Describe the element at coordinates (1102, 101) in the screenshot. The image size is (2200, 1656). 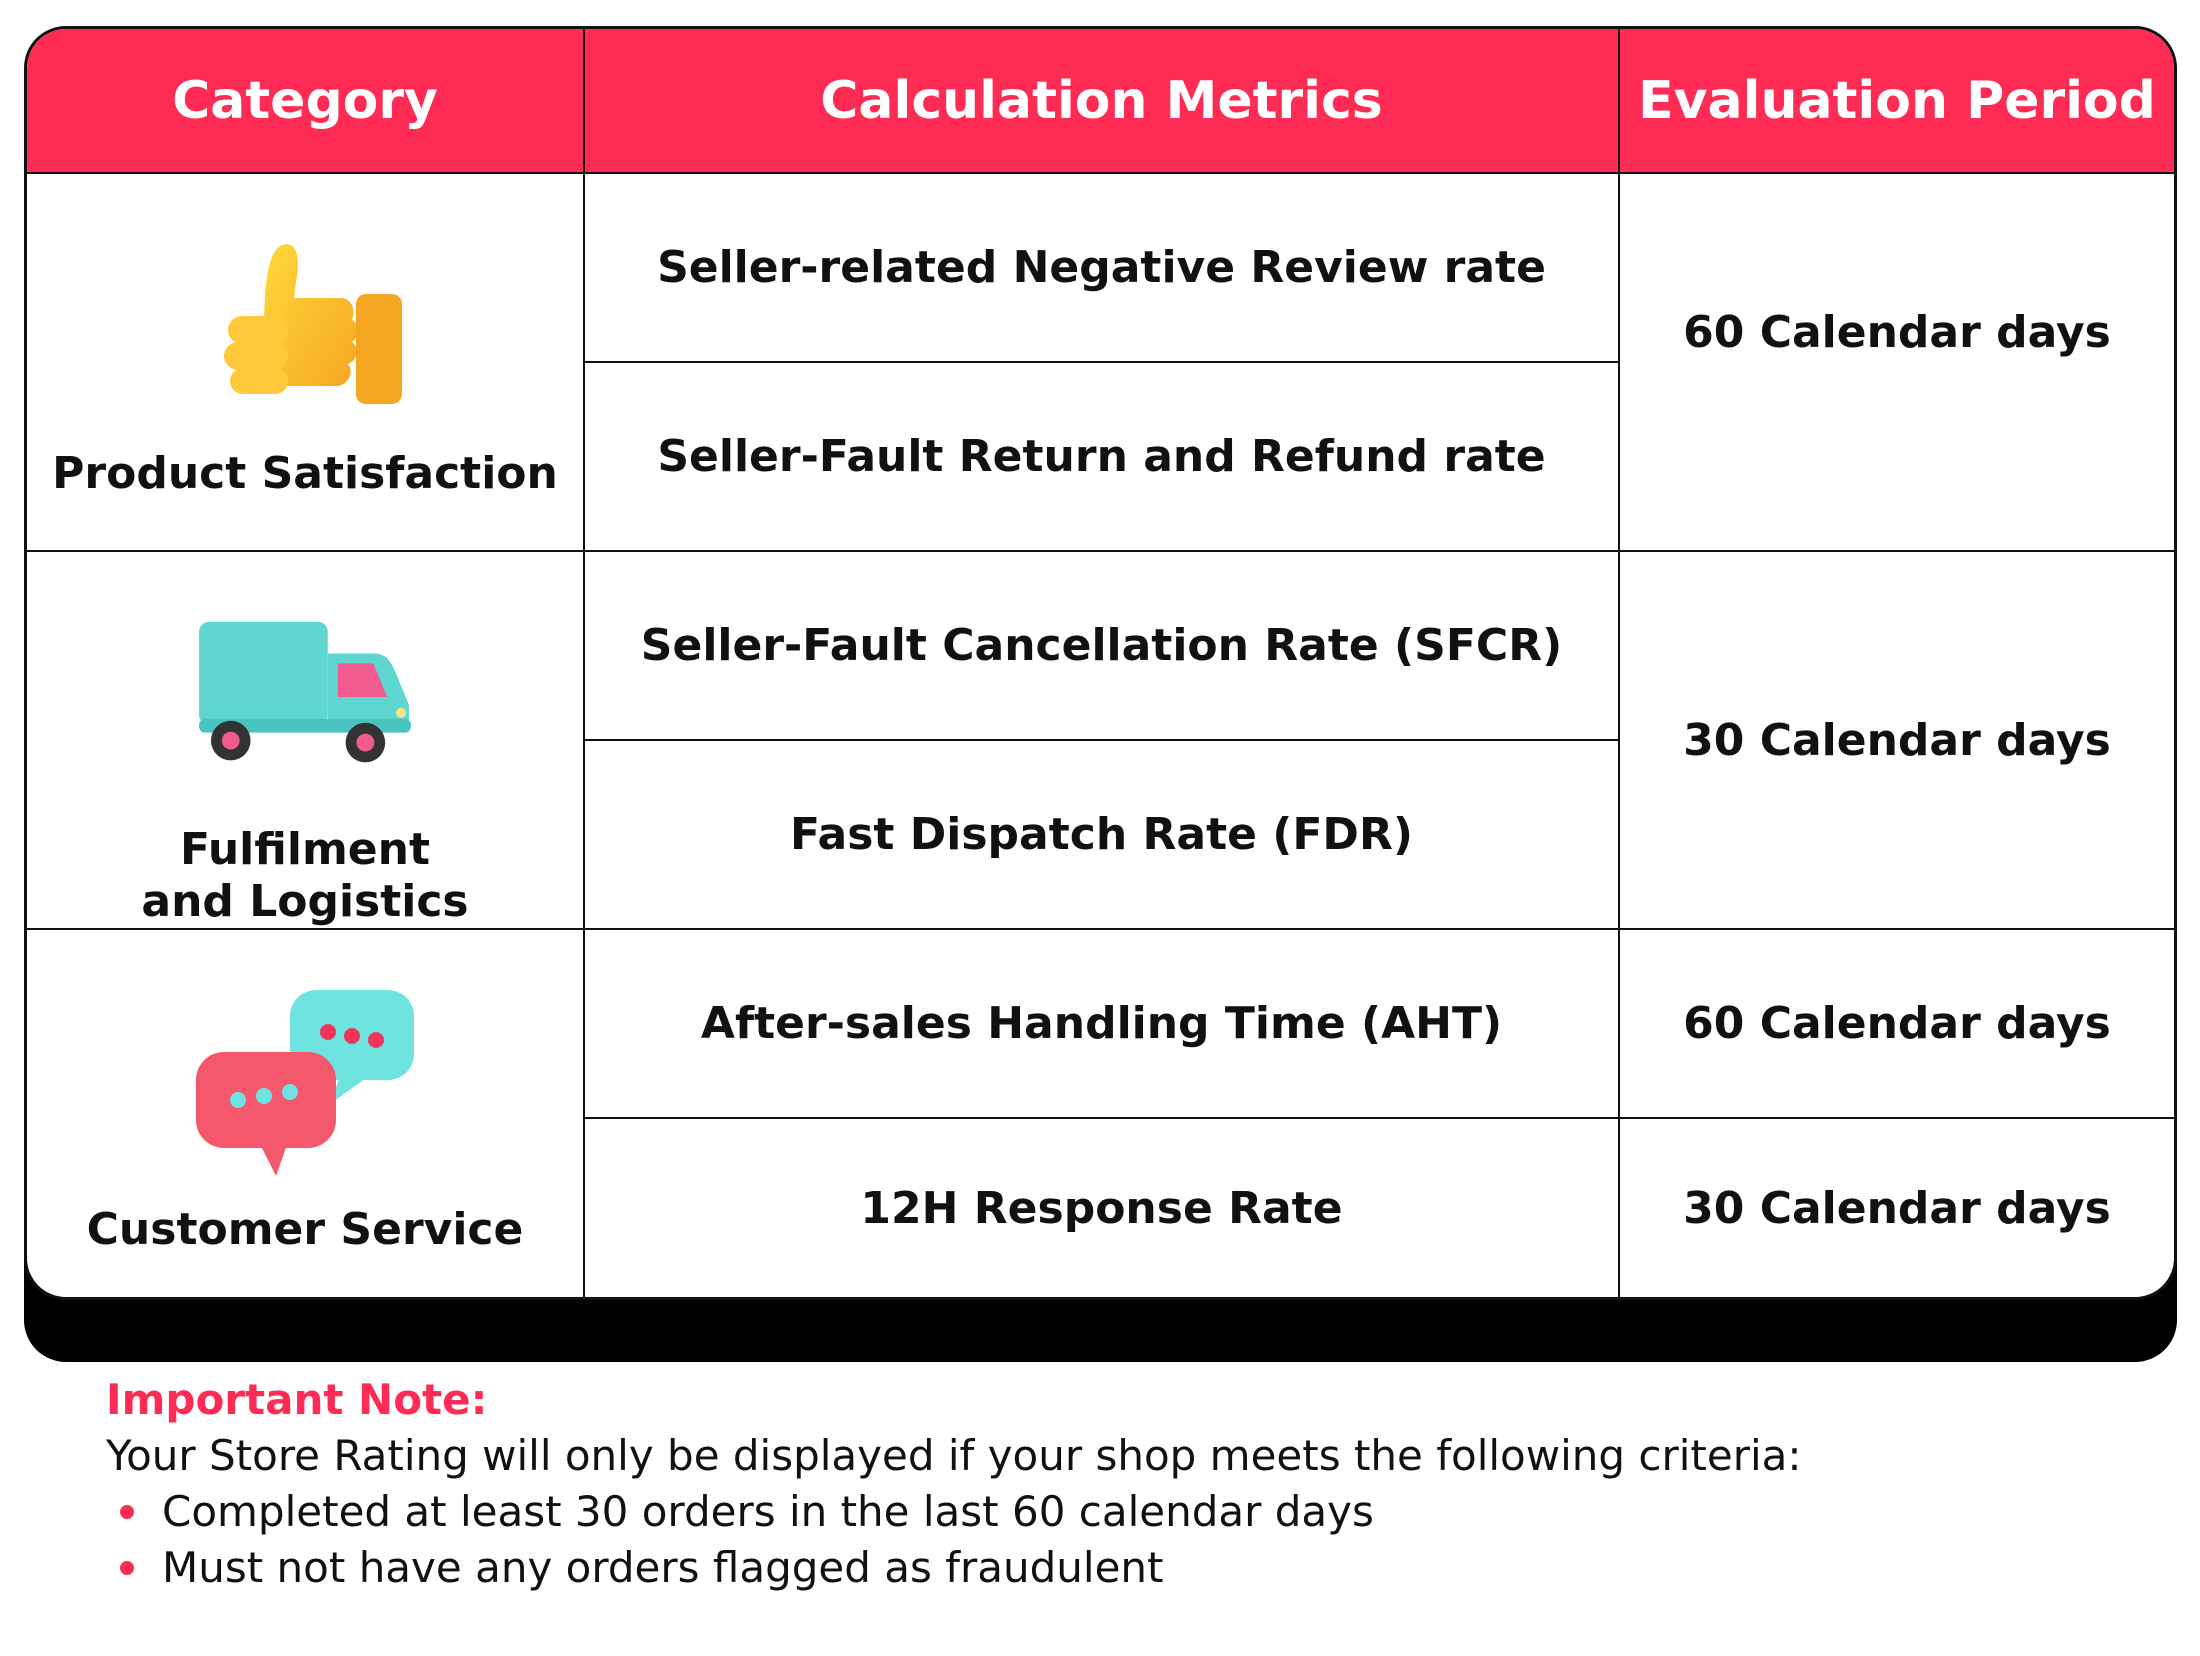
I see `header-metrics: Calculation Metrics` at that location.